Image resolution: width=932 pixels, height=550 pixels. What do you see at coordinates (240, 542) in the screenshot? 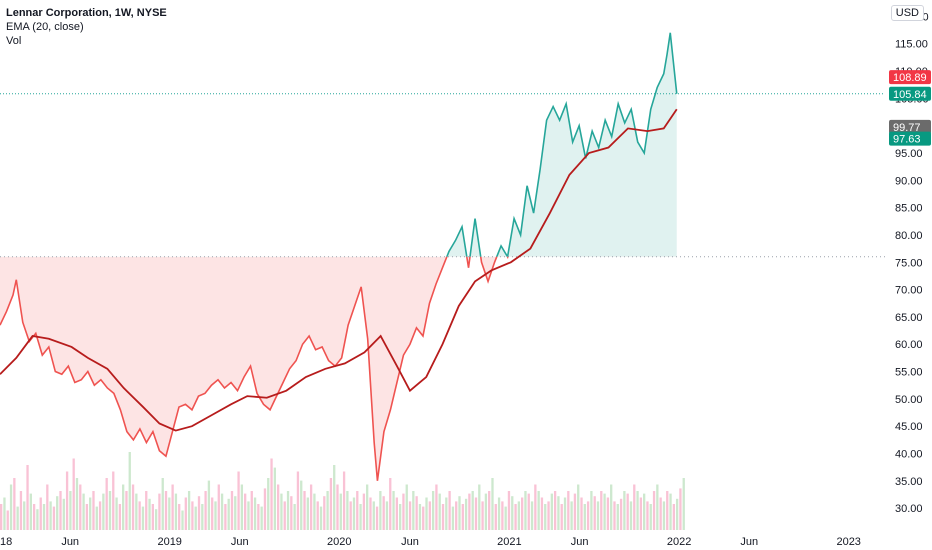
I see `x-tick-label: Jun` at bounding box center [240, 542].